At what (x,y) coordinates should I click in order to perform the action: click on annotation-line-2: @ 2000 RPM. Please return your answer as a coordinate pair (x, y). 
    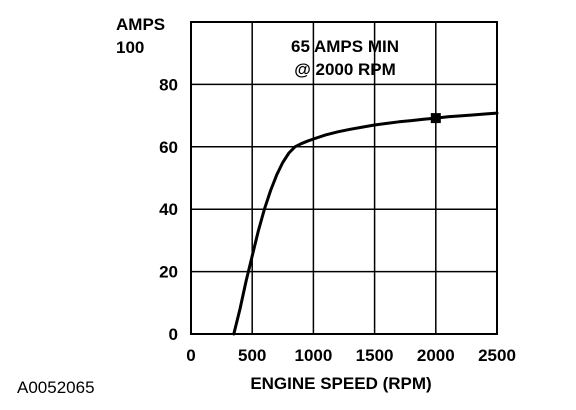
    Looking at the image, I should click on (345, 69).